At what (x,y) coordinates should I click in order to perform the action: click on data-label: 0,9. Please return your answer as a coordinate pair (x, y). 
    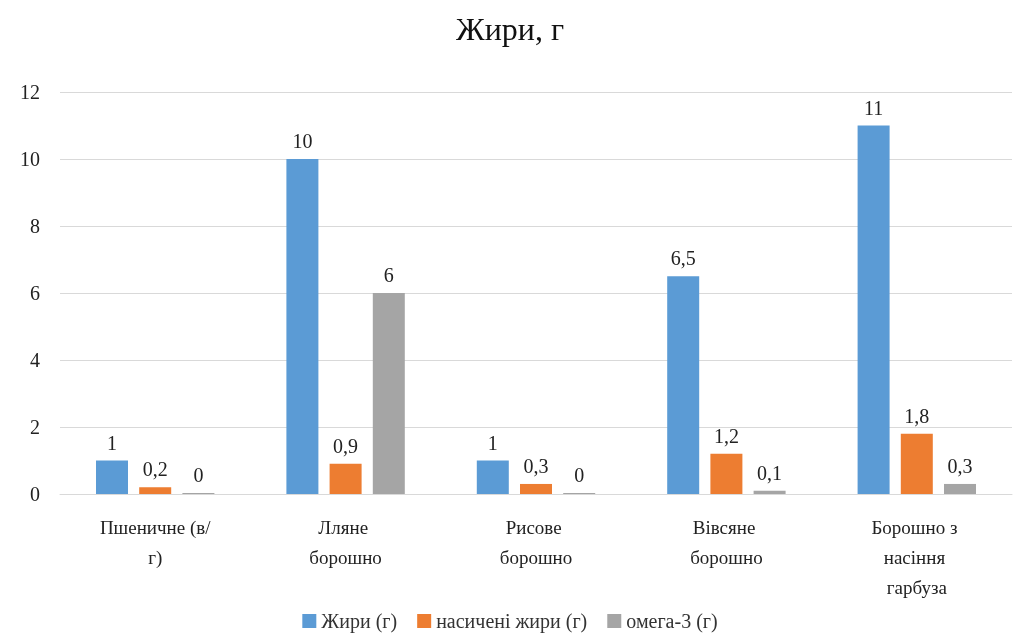
    Looking at the image, I should click on (346, 445).